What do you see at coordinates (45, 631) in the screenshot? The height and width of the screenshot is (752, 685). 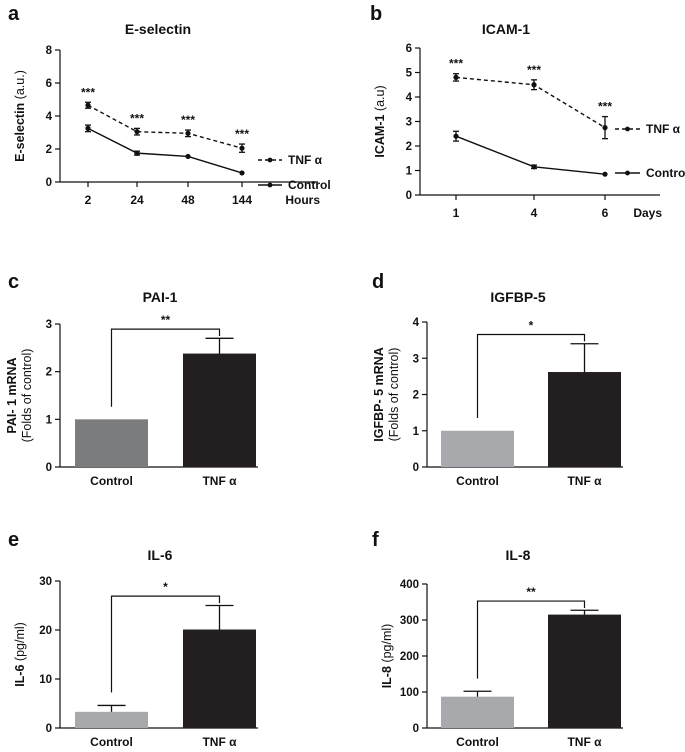 I see `y-tick-label: 20` at bounding box center [45, 631].